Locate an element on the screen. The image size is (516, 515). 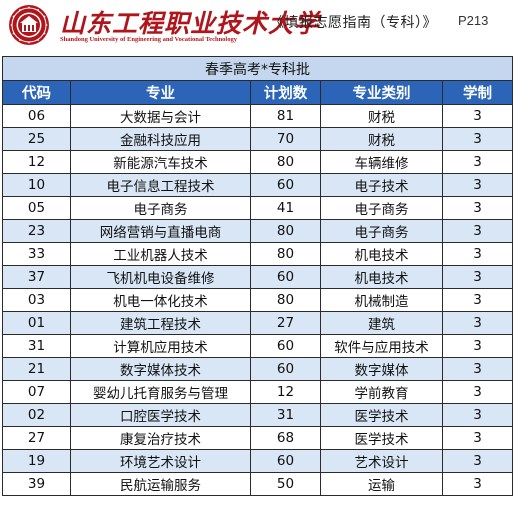
cell-major: 建筑工程技术 is located at coordinates (160, 323).